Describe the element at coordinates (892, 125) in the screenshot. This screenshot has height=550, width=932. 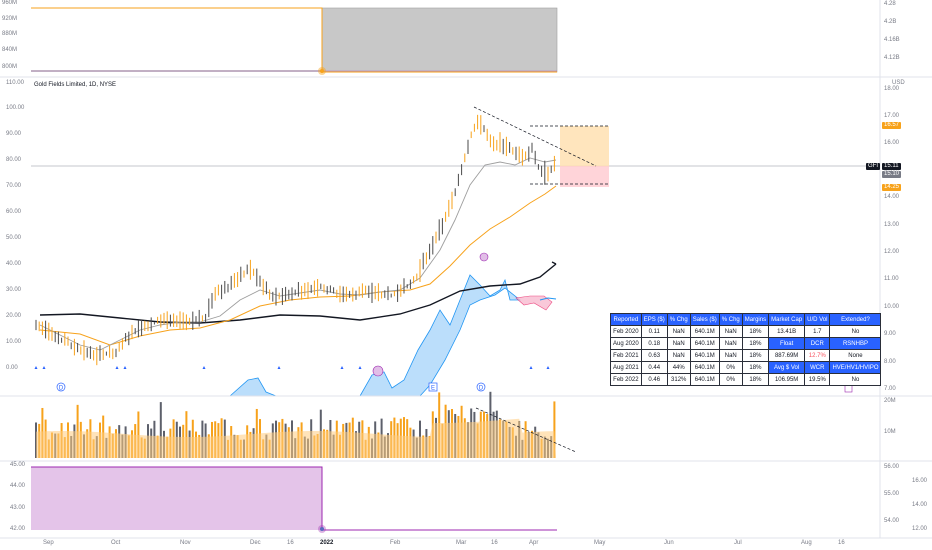
I see `price-tag-target: 16.57` at that location.